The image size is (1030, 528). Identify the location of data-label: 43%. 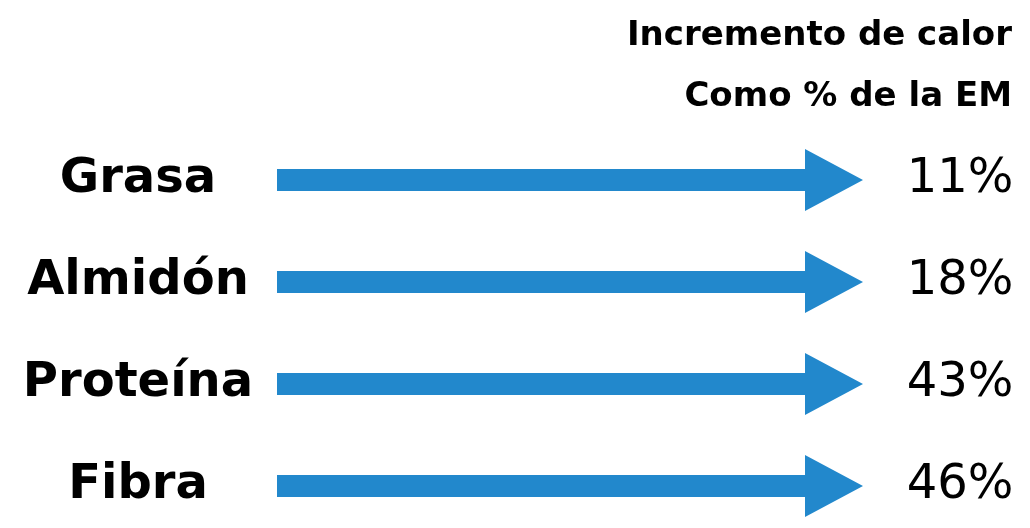
(960, 379).